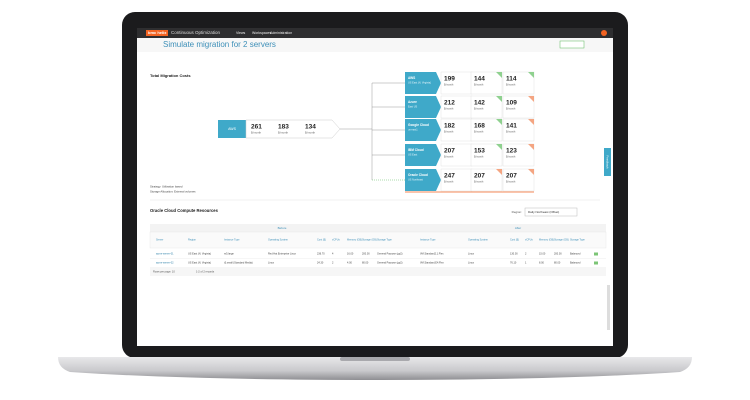  I want to click on group-label: Before, so click(282, 228).